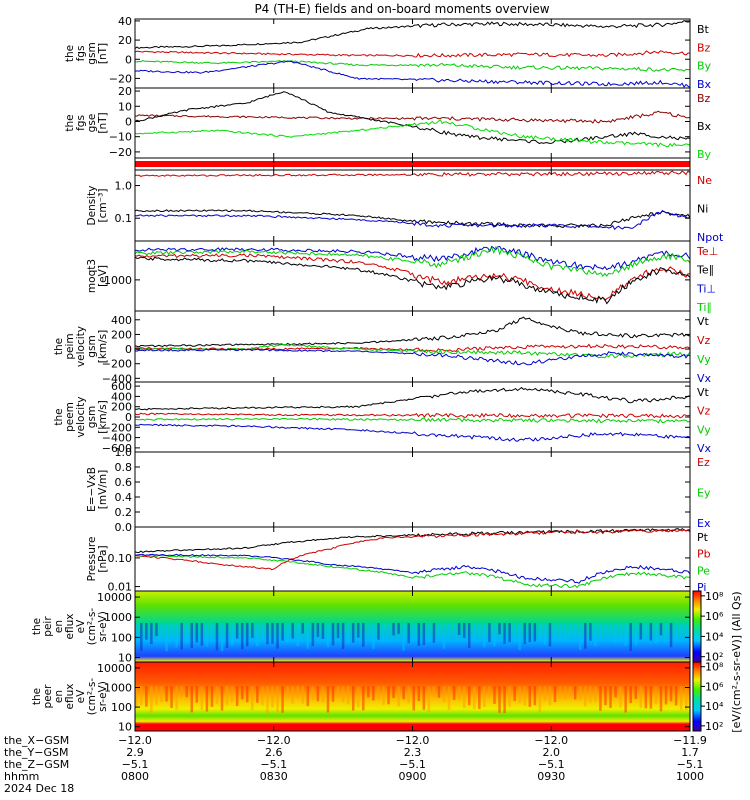 This screenshot has width=750, height=800. I want to click on legend-pressure-0: Pt, so click(703, 537).